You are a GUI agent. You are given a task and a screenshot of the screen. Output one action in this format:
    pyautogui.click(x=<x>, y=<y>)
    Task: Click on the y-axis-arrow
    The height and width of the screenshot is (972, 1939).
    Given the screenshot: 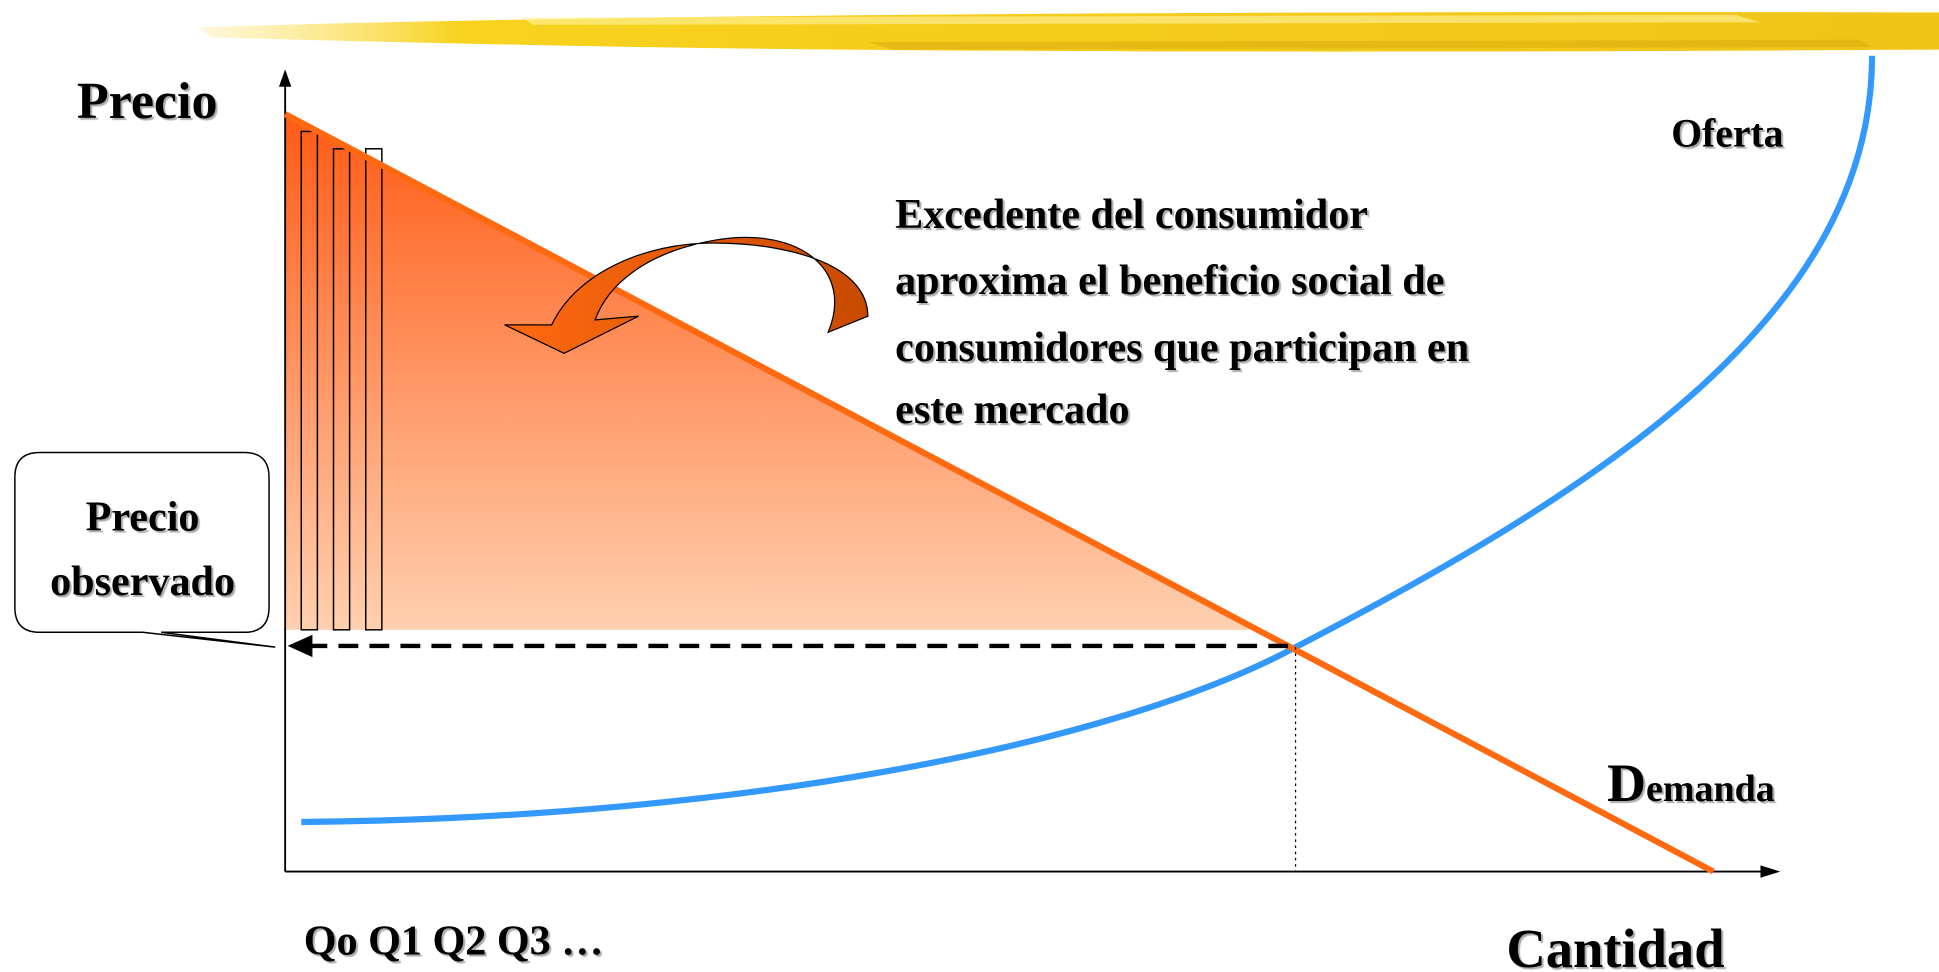 What is the action you would take?
    pyautogui.click(x=285, y=78)
    